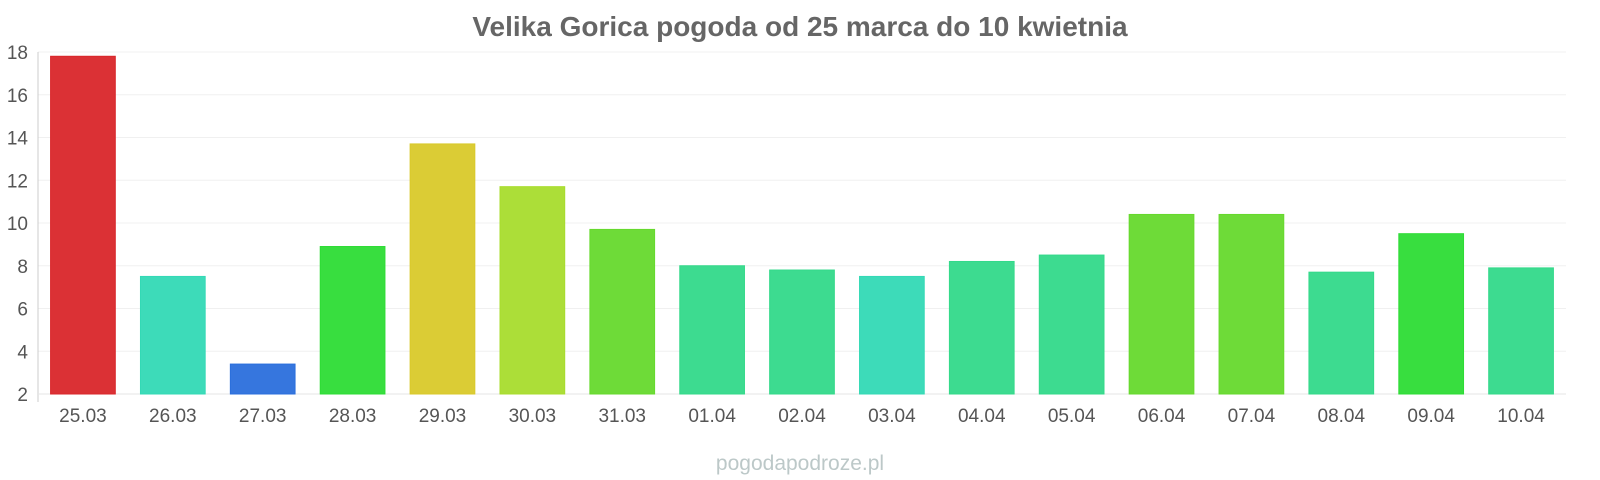 Image resolution: width=1600 pixels, height=480 pixels. What do you see at coordinates (83, 416) in the screenshot?
I see `x-tick-label: 25.03` at bounding box center [83, 416].